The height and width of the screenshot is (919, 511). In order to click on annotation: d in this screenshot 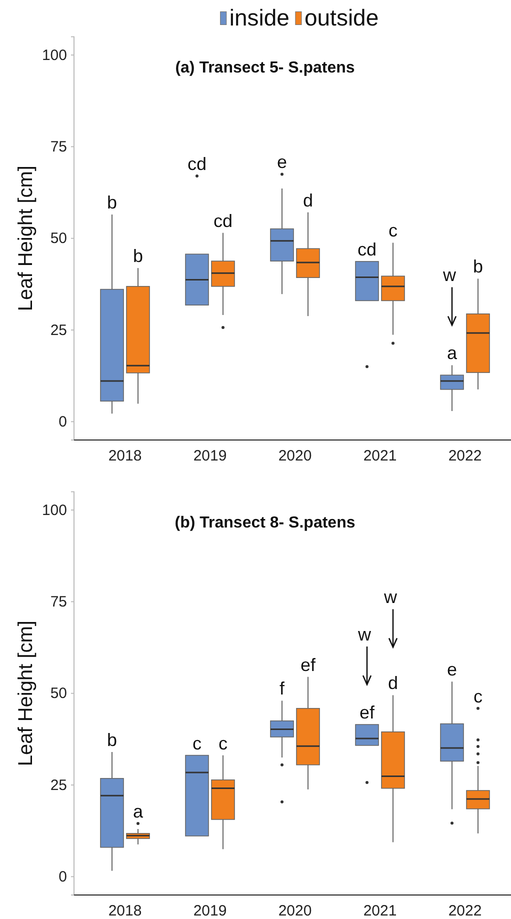, I will do `click(308, 200)`.